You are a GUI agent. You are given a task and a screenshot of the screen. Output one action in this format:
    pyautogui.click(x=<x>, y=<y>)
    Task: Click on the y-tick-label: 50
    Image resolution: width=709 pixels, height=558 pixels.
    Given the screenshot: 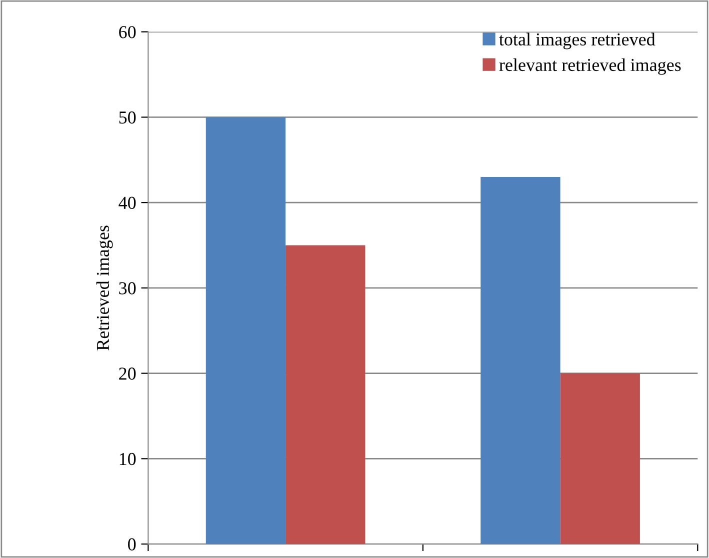 What is the action you would take?
    pyautogui.click(x=127, y=117)
    